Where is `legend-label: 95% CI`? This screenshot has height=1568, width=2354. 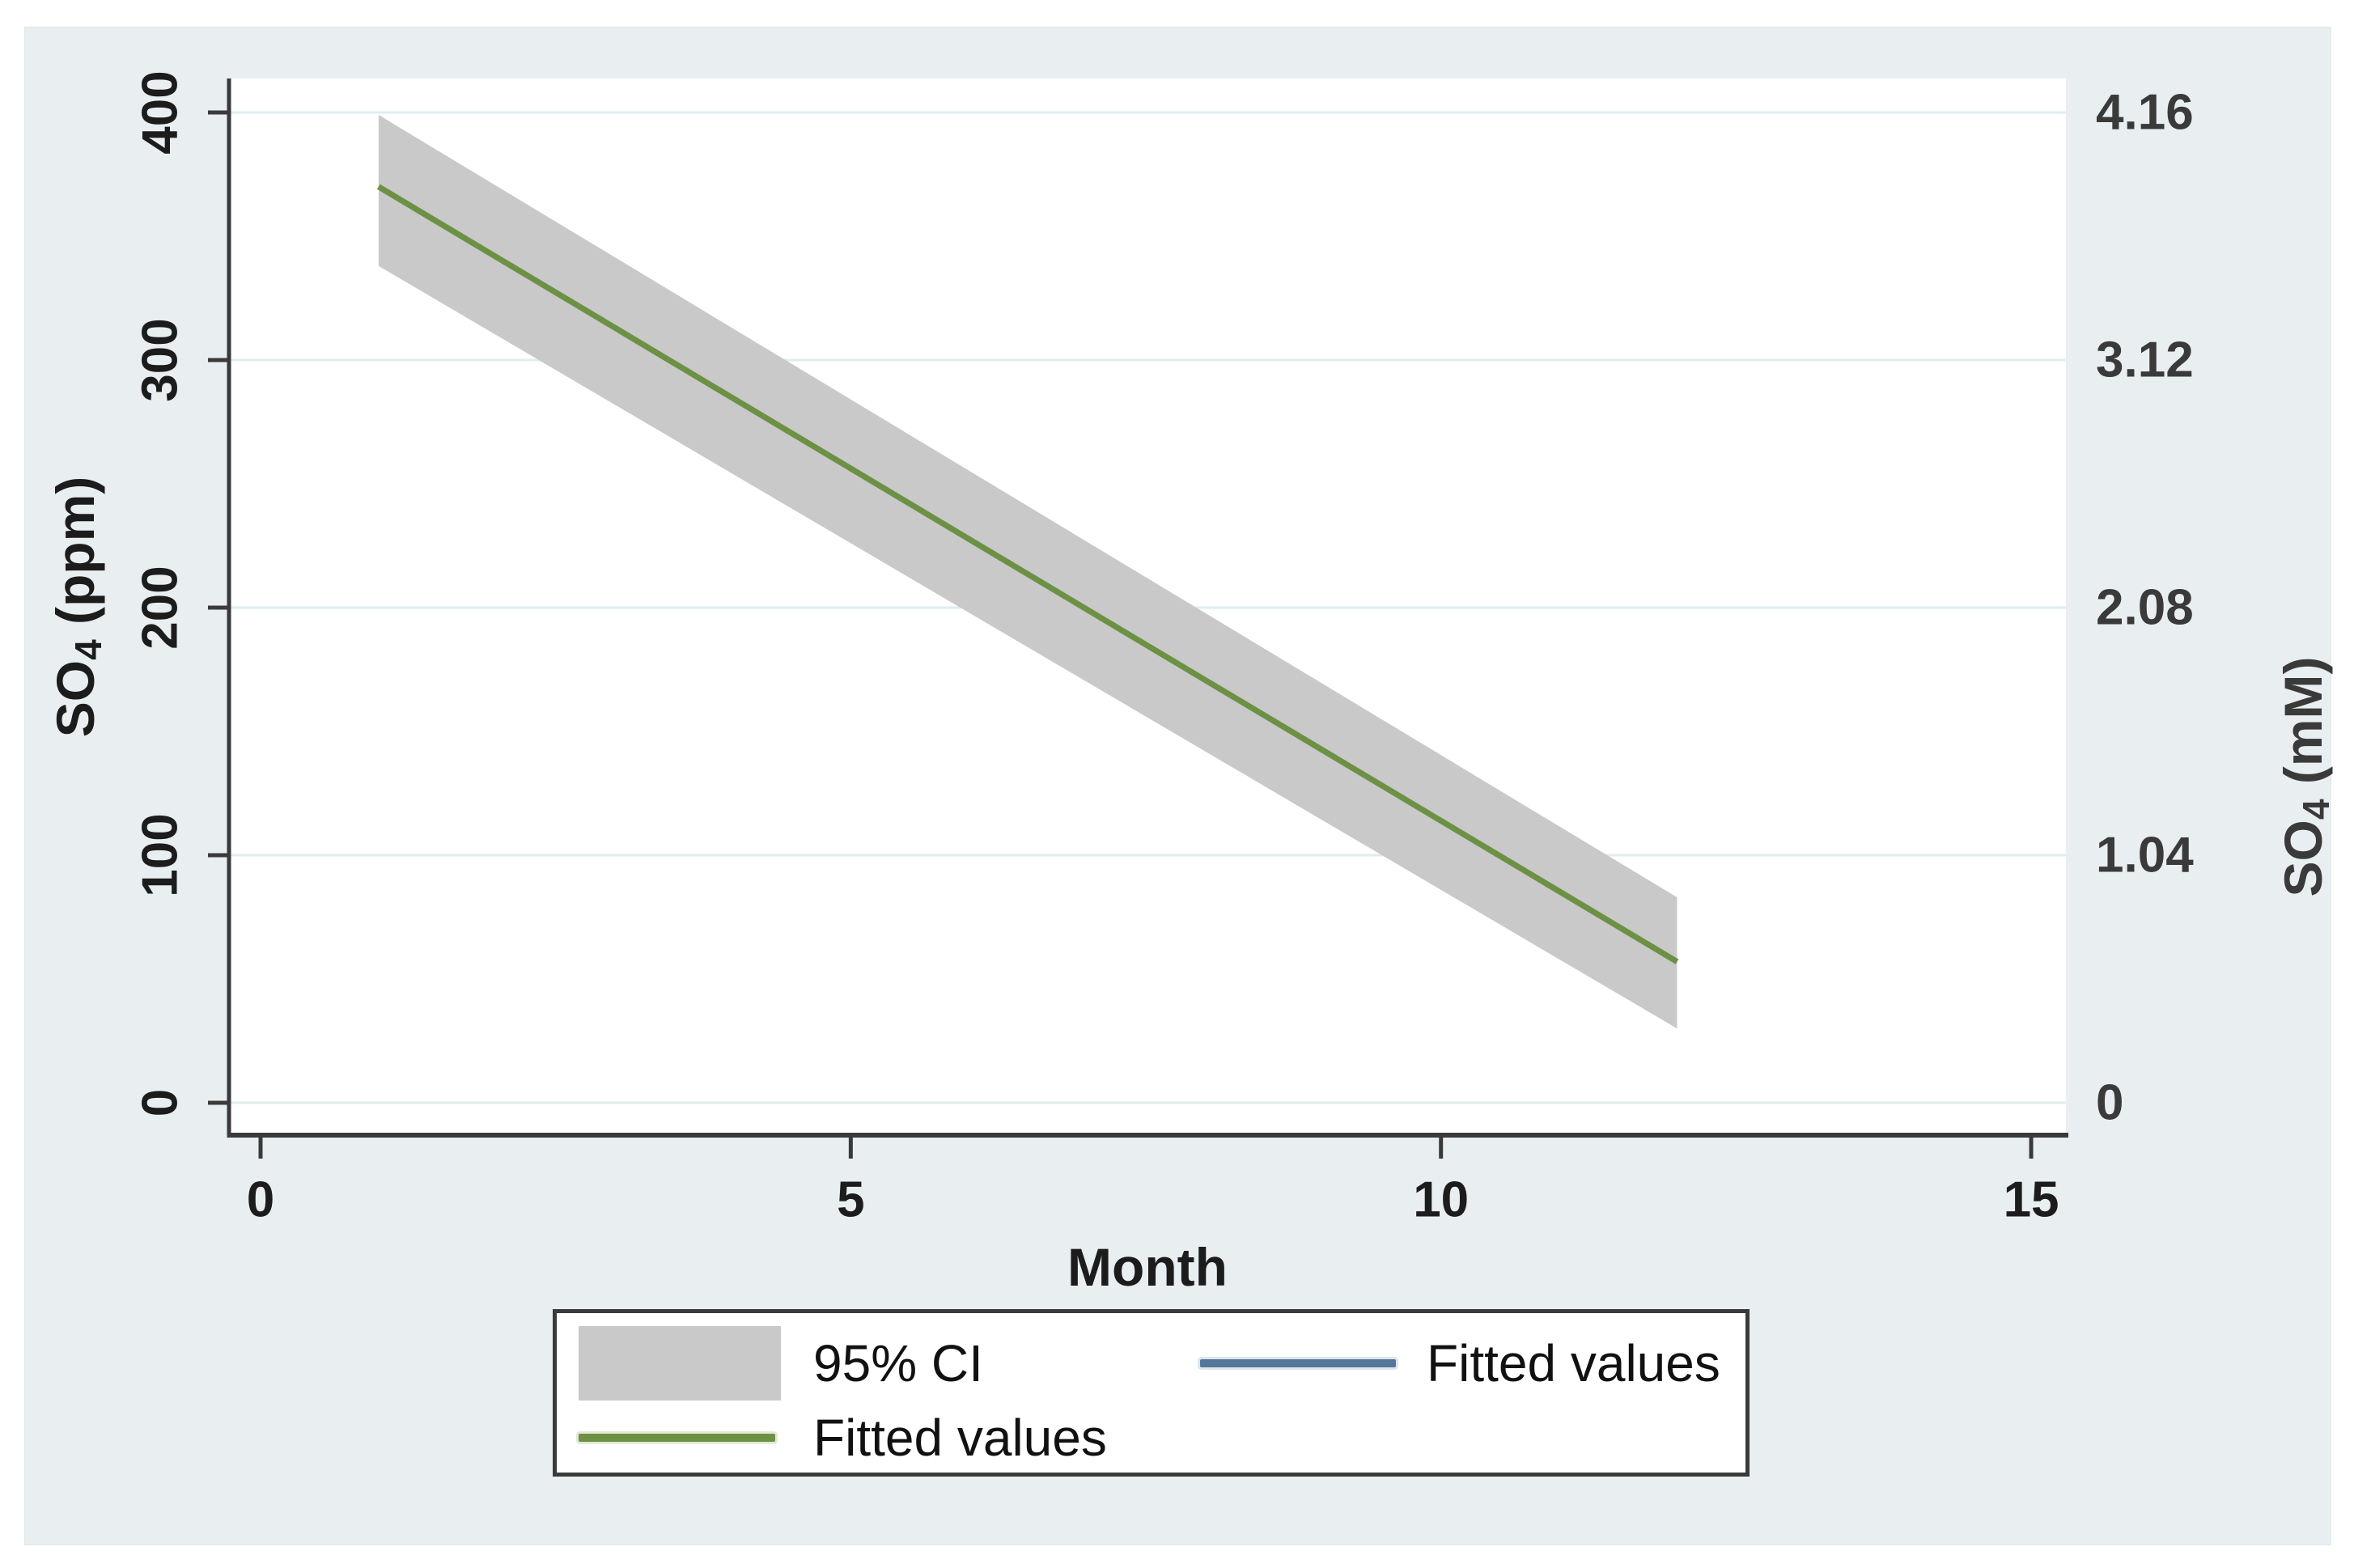
legend-label: 95% CI is located at coordinates (898, 1363).